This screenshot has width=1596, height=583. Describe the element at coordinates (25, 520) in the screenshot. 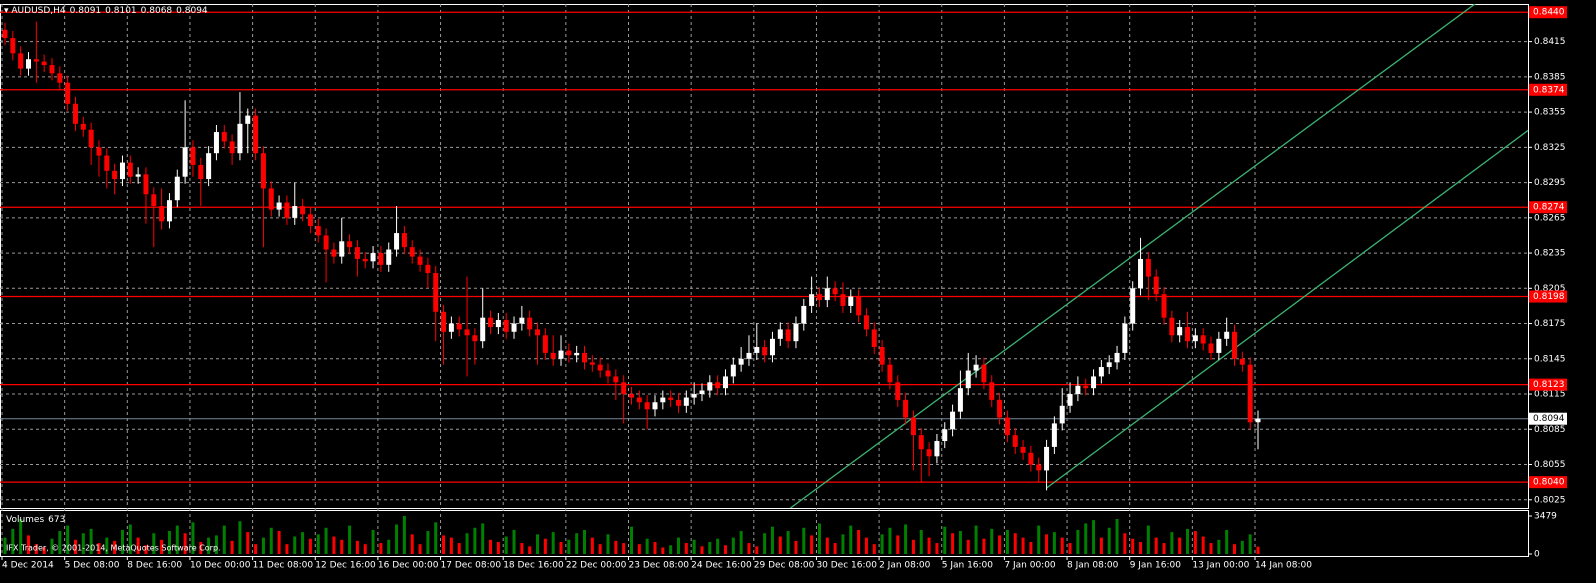

I see `volume-title: Volumes` at that location.